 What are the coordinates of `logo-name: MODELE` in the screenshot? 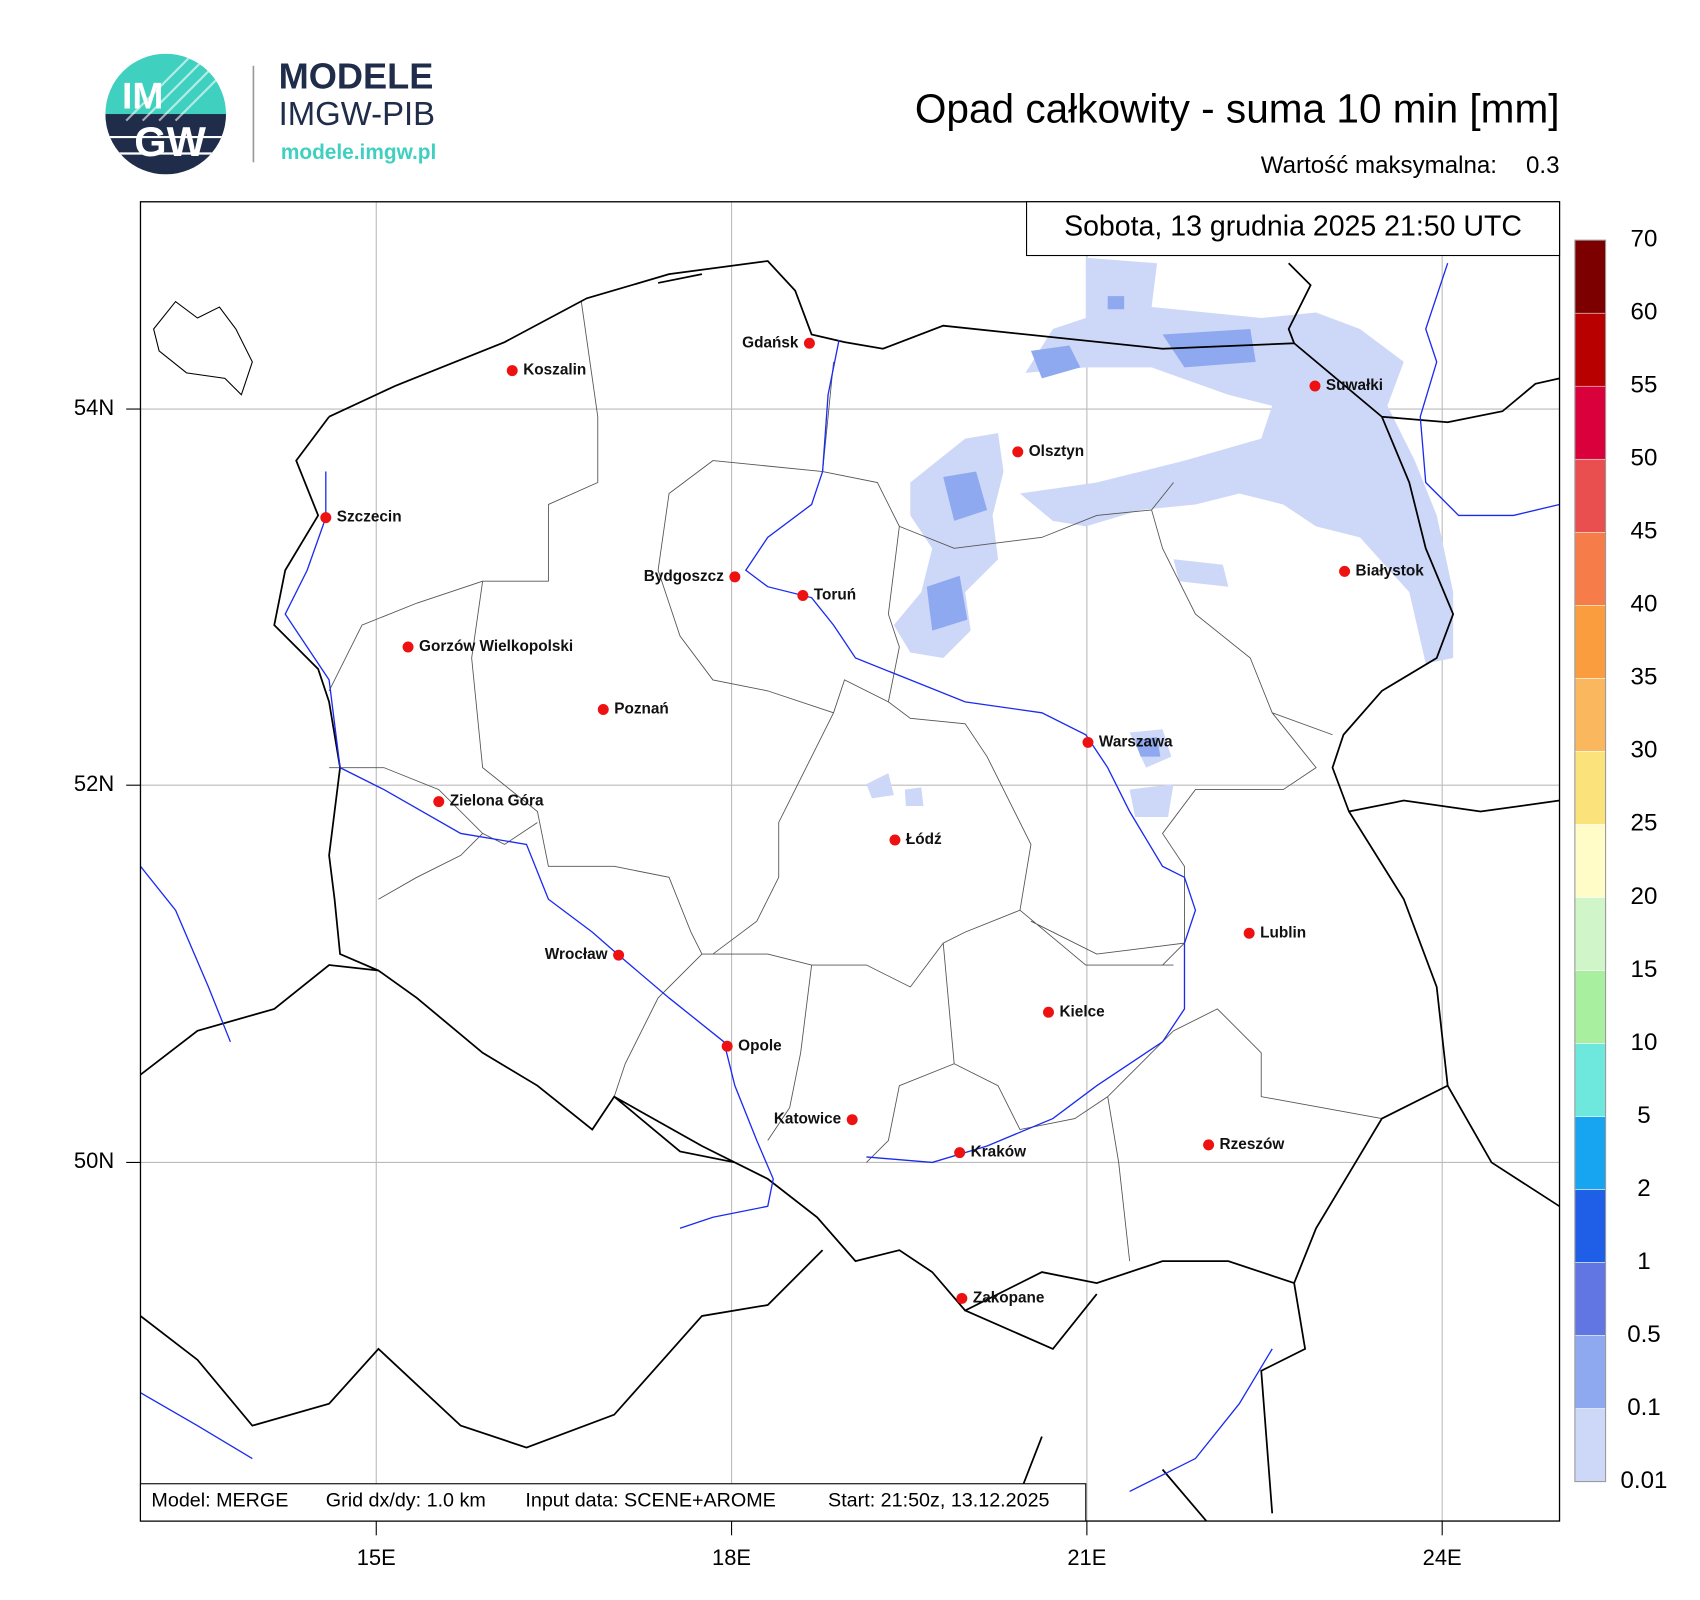 It's located at (356, 76).